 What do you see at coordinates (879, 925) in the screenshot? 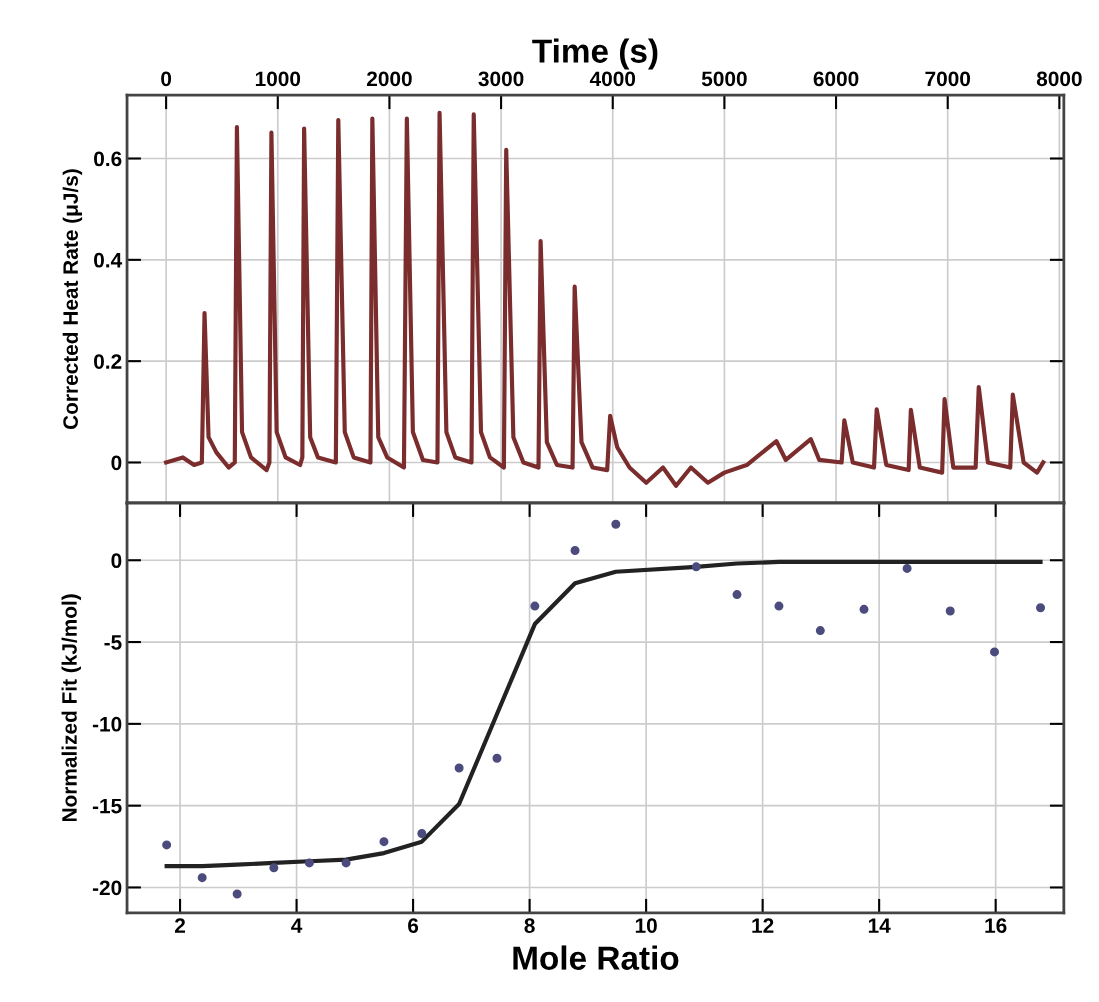
I see `x-tick-label: 14` at bounding box center [879, 925].